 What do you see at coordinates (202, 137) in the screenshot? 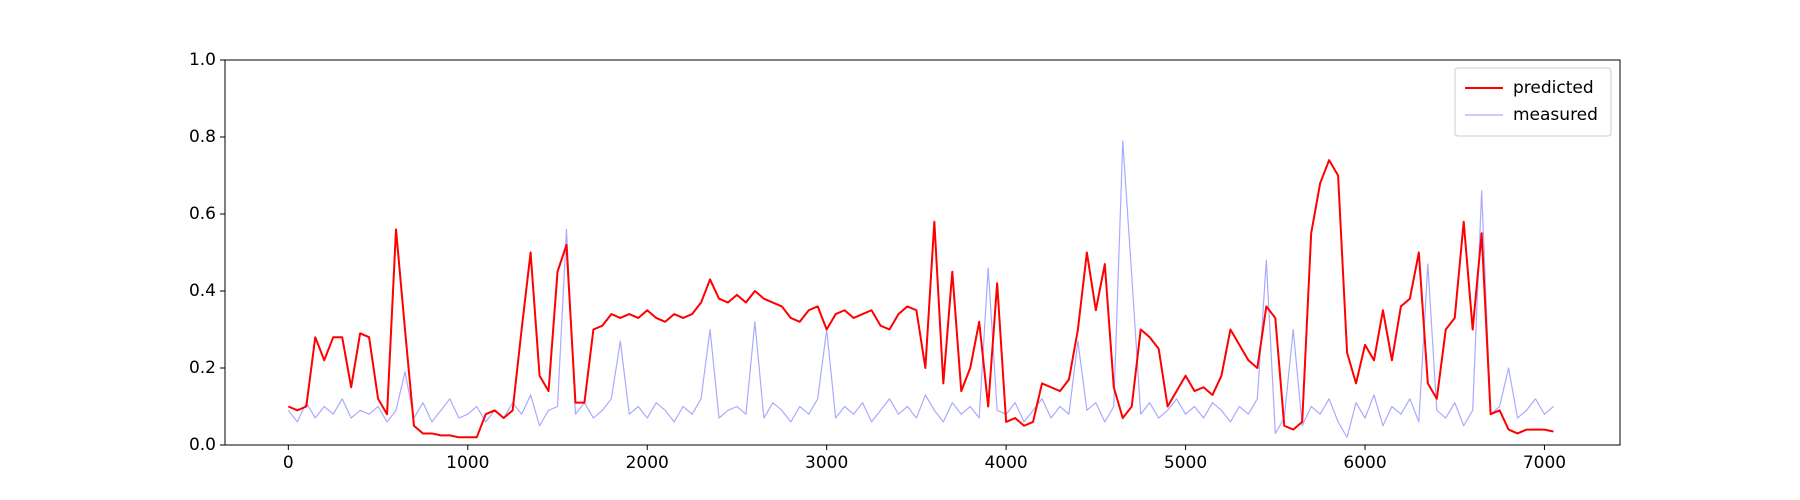
I see `y-tick-label: 0.8` at bounding box center [202, 137].